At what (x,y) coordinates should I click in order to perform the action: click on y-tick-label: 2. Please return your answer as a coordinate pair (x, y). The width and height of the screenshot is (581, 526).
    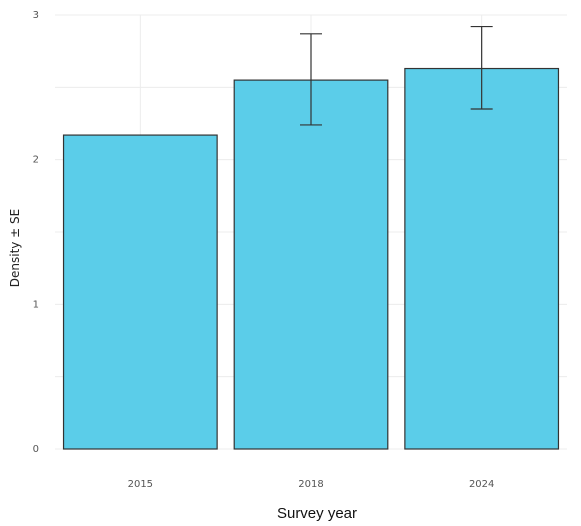
    Looking at the image, I should click on (36, 160).